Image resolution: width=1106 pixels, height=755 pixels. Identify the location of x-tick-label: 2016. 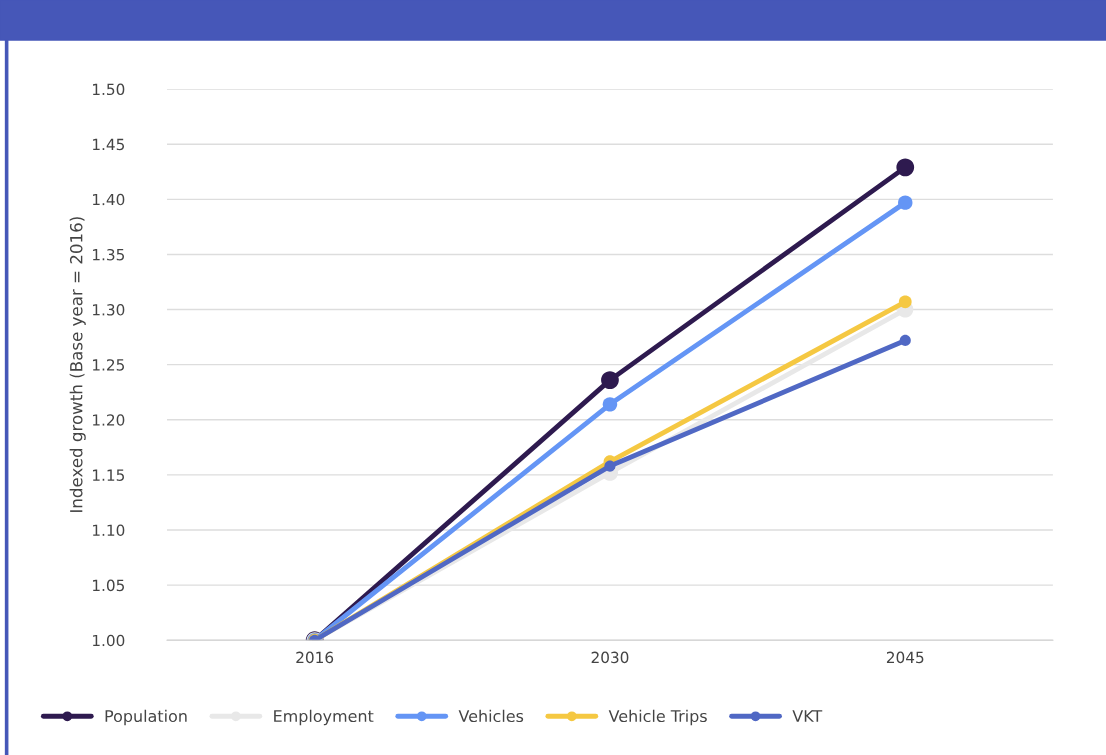
(315, 657).